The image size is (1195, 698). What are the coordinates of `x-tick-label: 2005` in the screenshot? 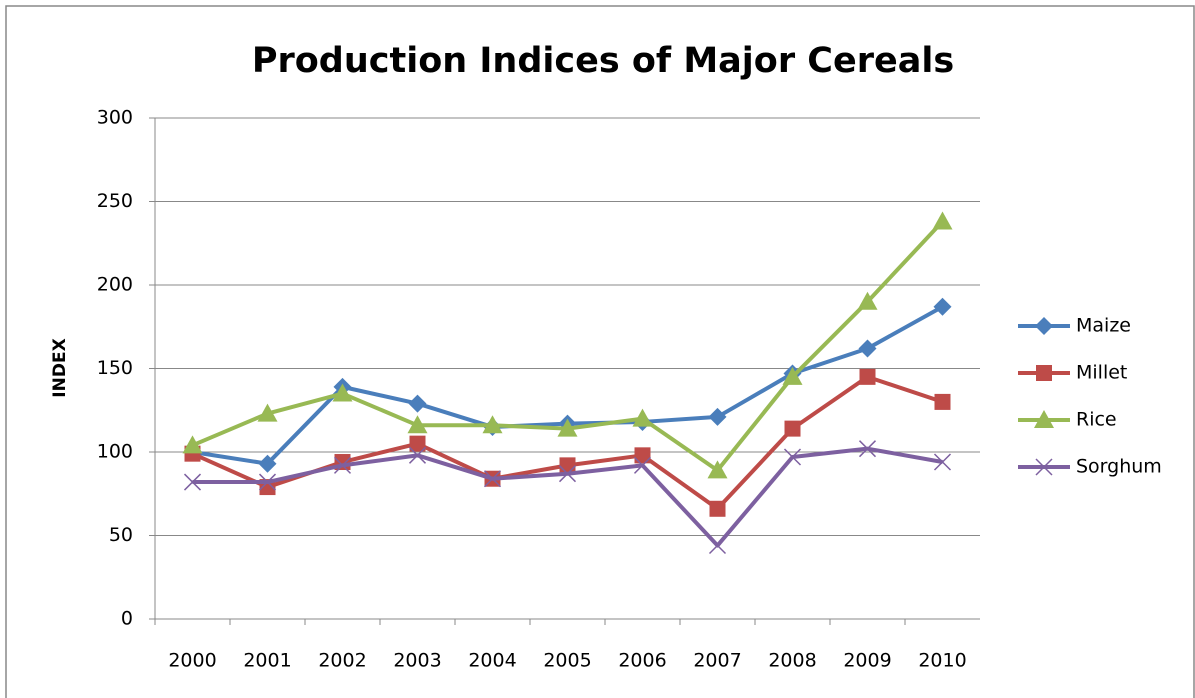 It's located at (567, 661).